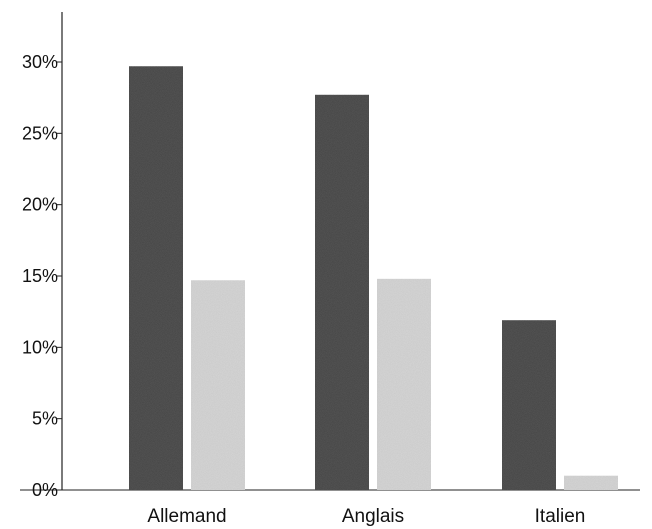 This screenshot has height=529, width=652. Describe the element at coordinates (40, 276) in the screenshot. I see `y-tick-label: 15%` at that location.